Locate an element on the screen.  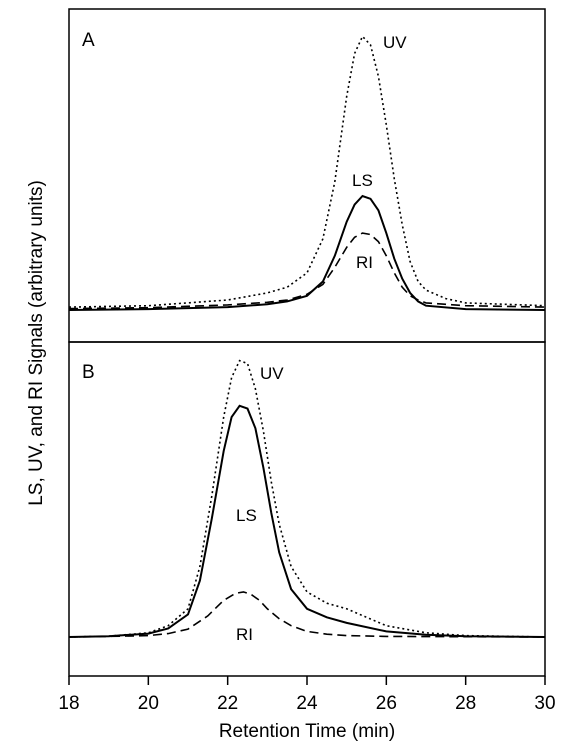
panel-b-ri-label: RI is located at coordinates (244, 634).